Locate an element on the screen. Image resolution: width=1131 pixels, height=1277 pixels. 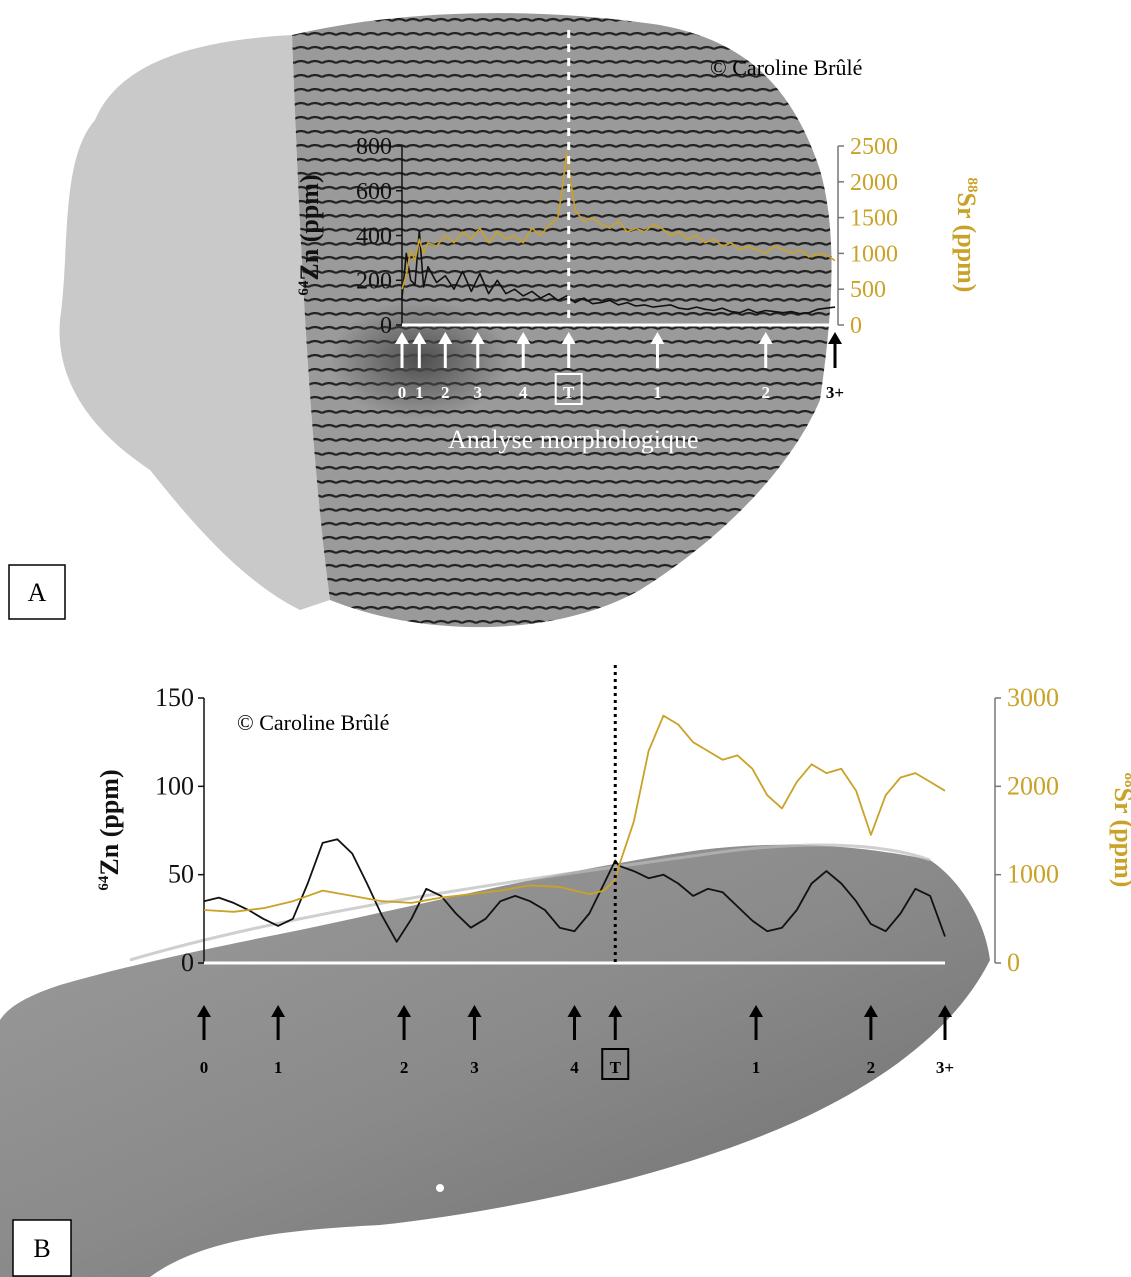
scale-light-region is located at coordinates (194, 322).